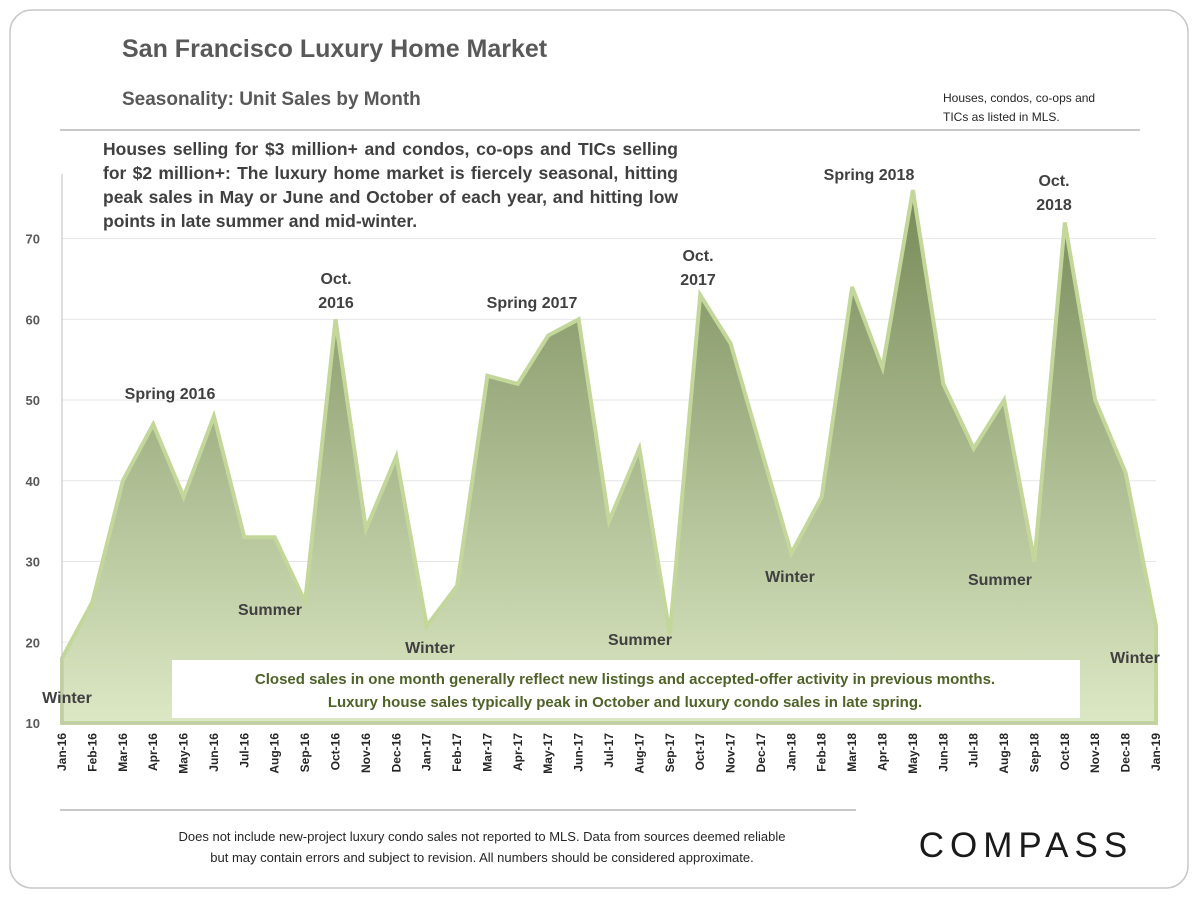 The width and height of the screenshot is (1200, 900). What do you see at coordinates (366, 753) in the screenshot?
I see `x-tick-label: Nov-16` at bounding box center [366, 753].